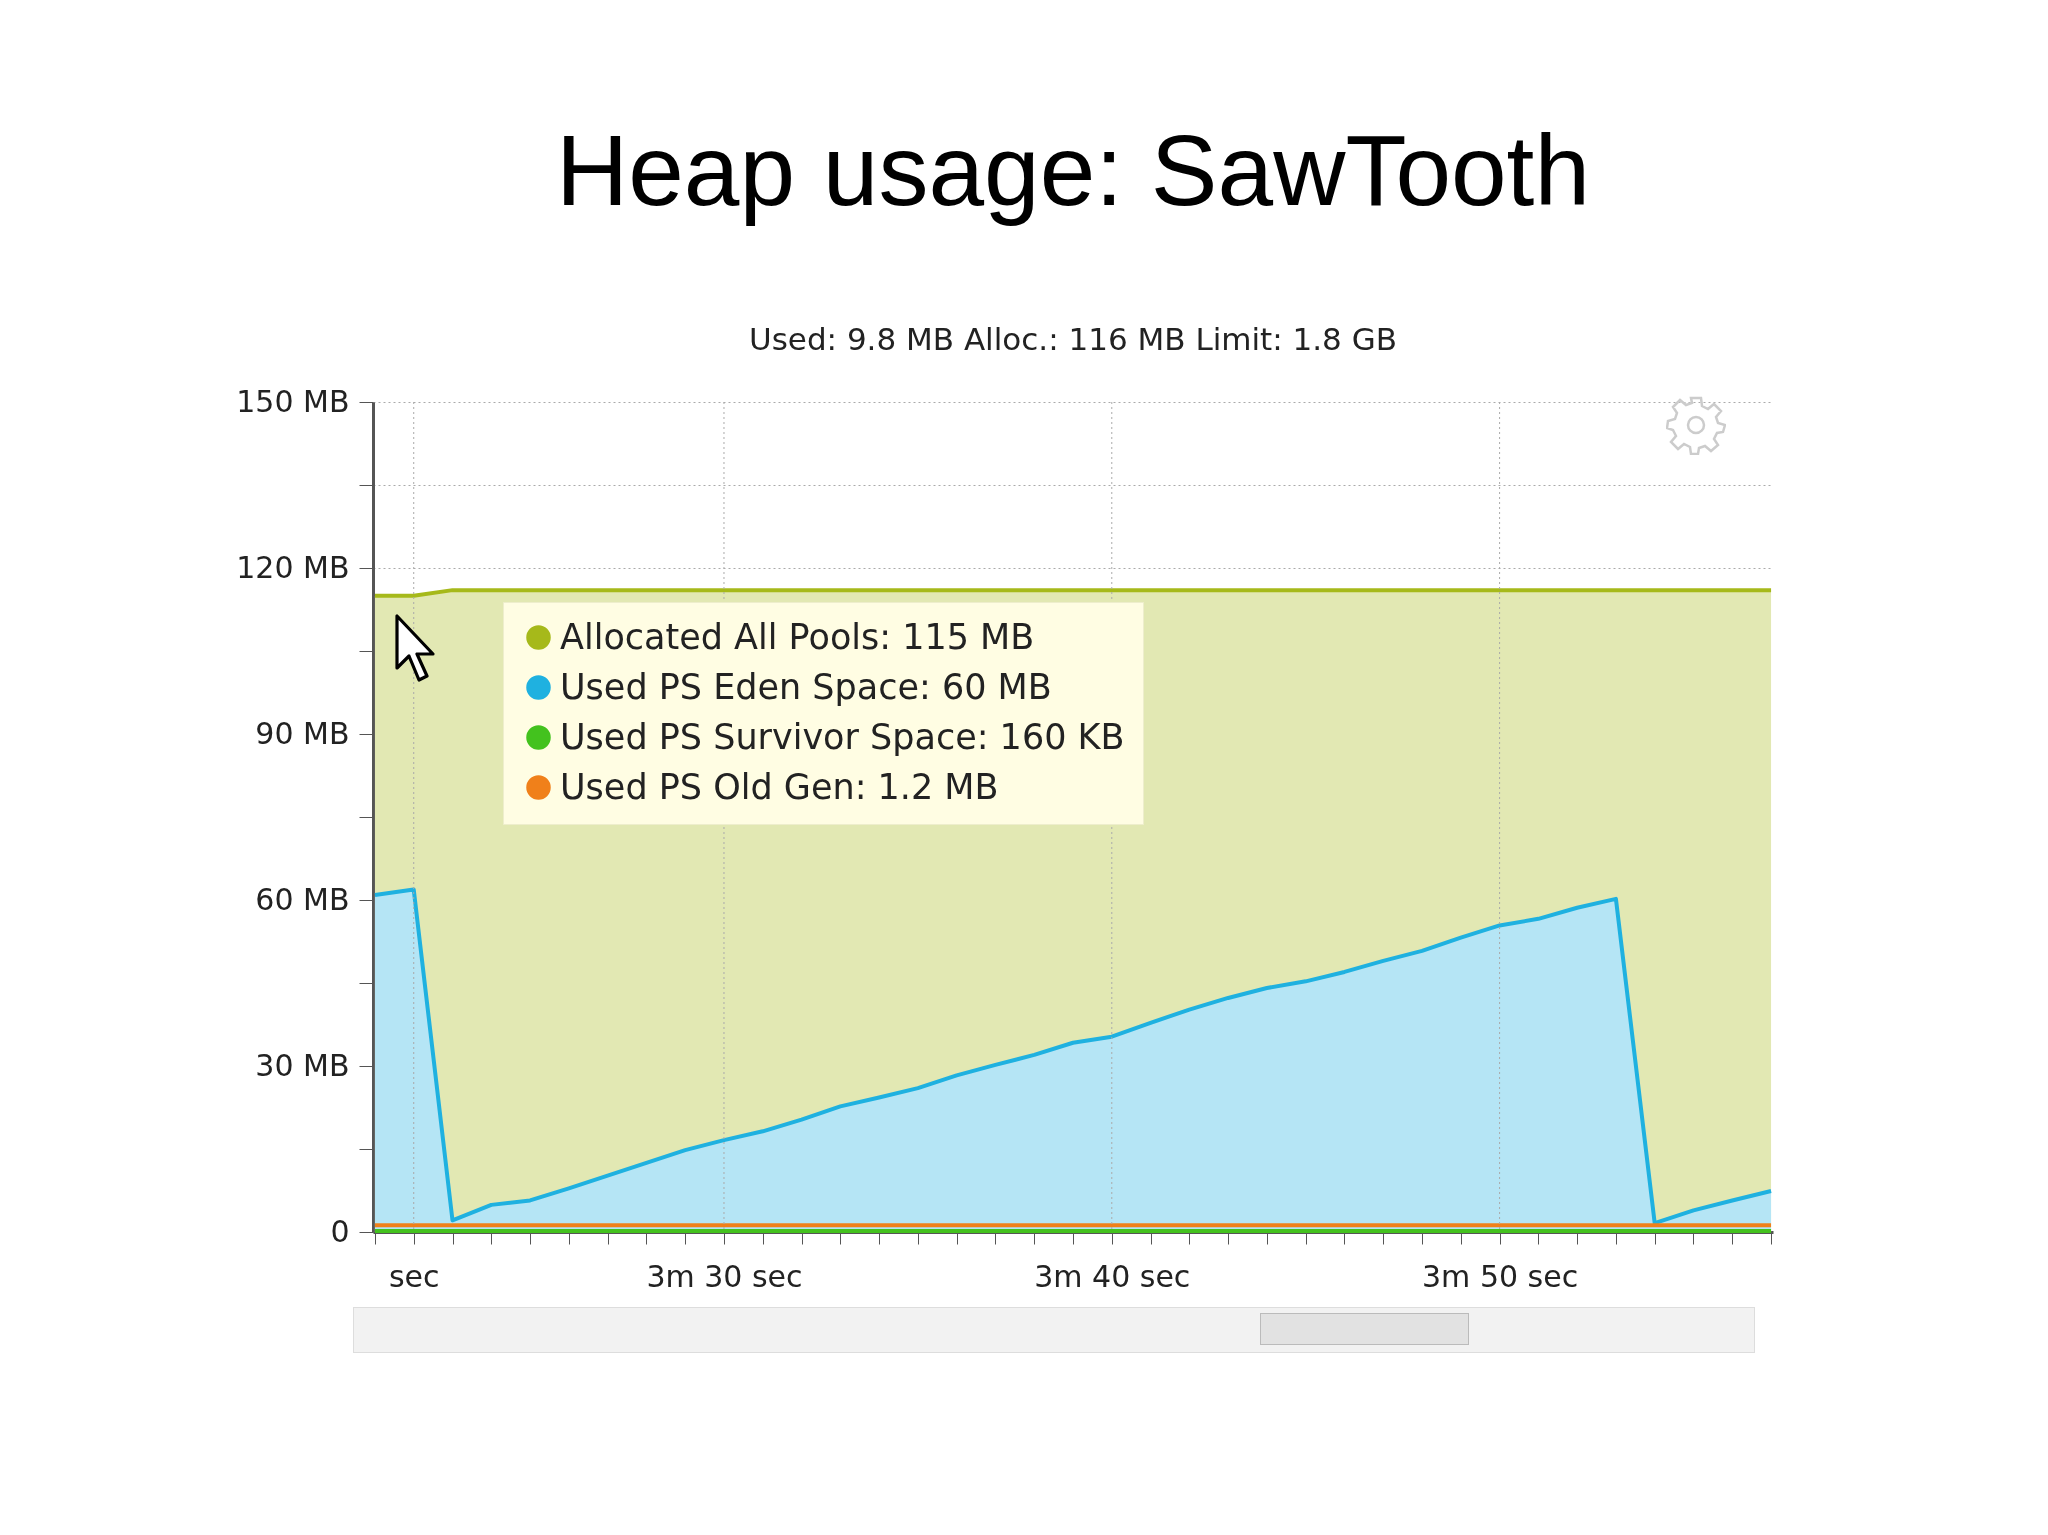 This screenshot has width=2048, height=1535. Describe the element at coordinates (724, 1276) in the screenshot. I see `x-tick-label: 3m 30 sec` at that location.